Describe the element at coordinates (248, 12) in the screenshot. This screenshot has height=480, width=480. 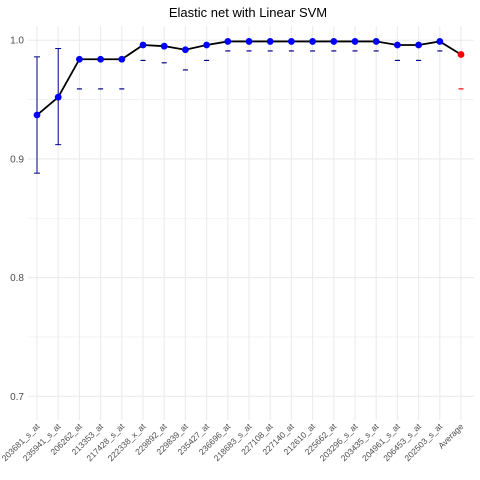
I see `chart-title: Elastic net with Linear SVM` at that location.